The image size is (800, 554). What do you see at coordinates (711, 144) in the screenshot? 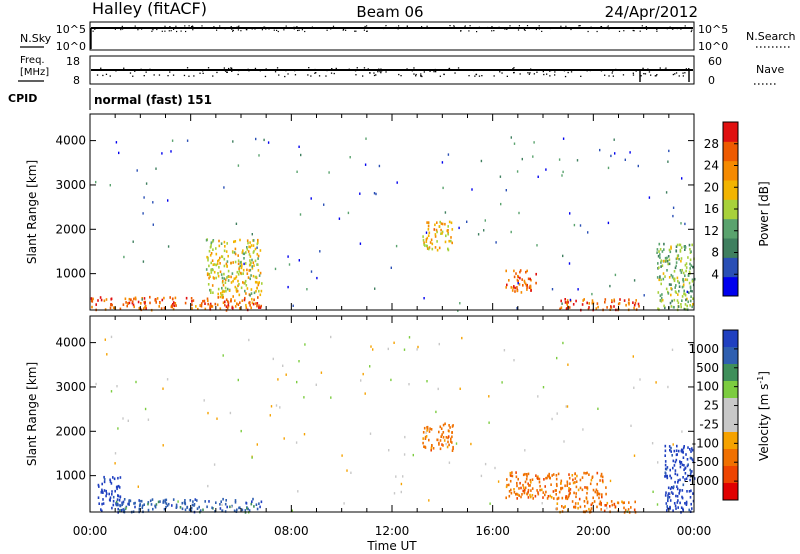
I see `colorbar-tick-label: 28` at bounding box center [711, 144].